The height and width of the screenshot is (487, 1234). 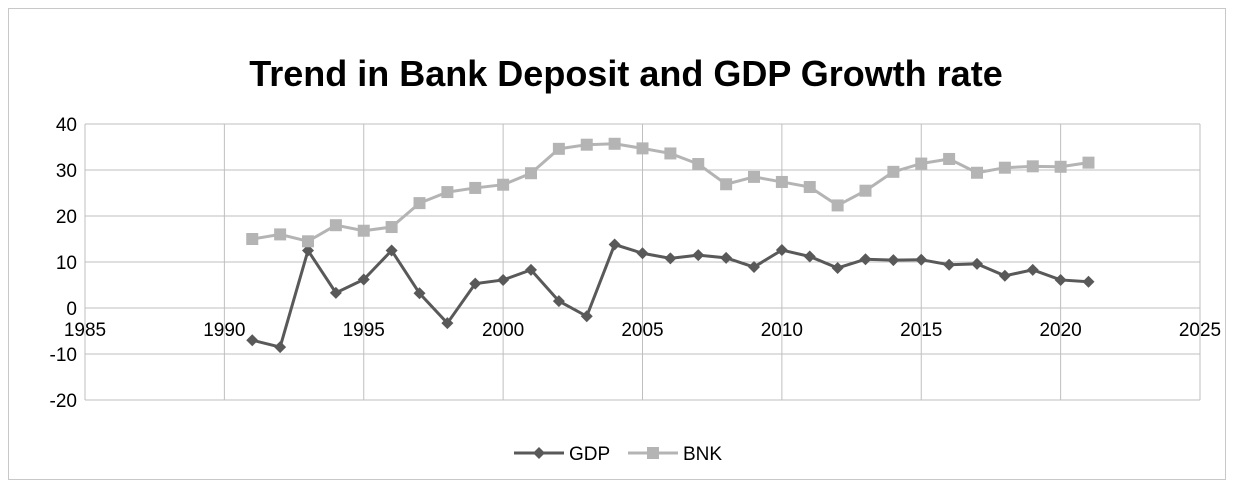 What do you see at coordinates (782, 330) in the screenshot?
I see `x-tick-label: 2010` at bounding box center [782, 330].